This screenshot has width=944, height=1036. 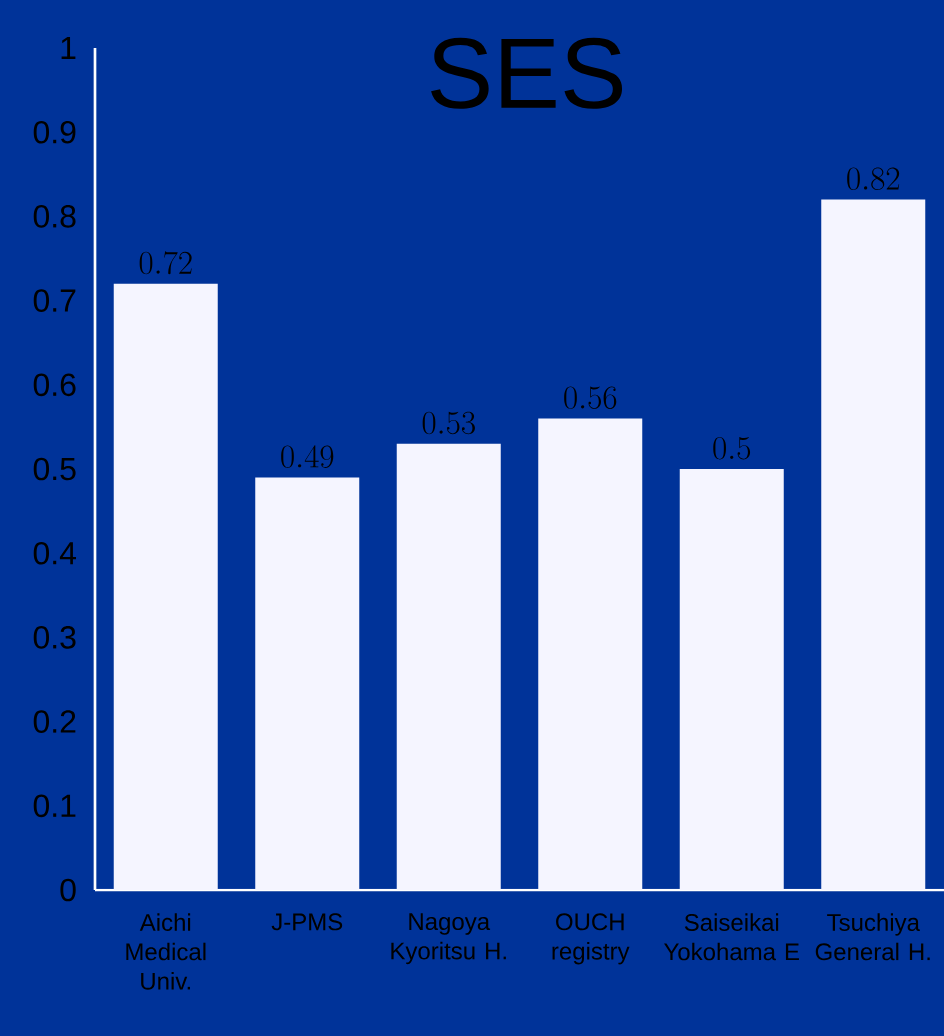 What do you see at coordinates (54, 132) in the screenshot?
I see `y-tick-label: 0.9` at bounding box center [54, 132].